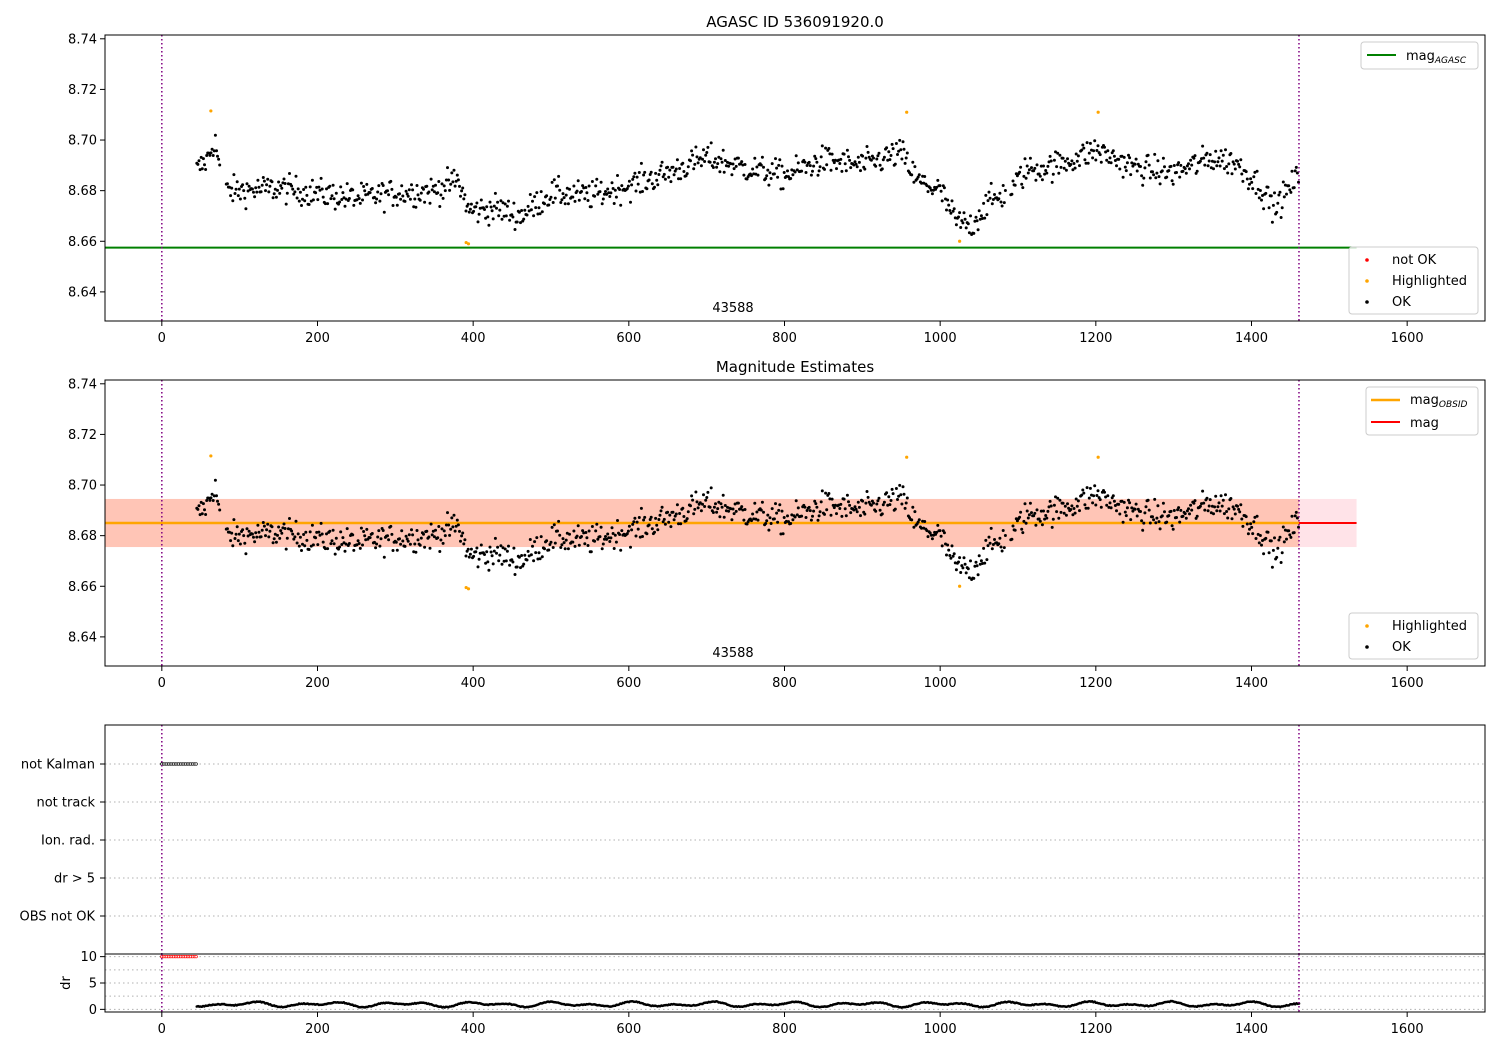 The height and width of the screenshot is (1050, 1500). What do you see at coordinates (196, 764) in the screenshot?
I see `not-kalman-point` at bounding box center [196, 764].